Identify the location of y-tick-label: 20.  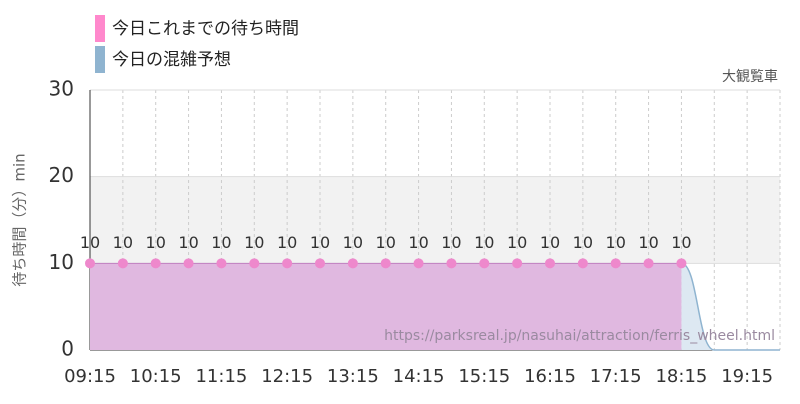
(61, 175).